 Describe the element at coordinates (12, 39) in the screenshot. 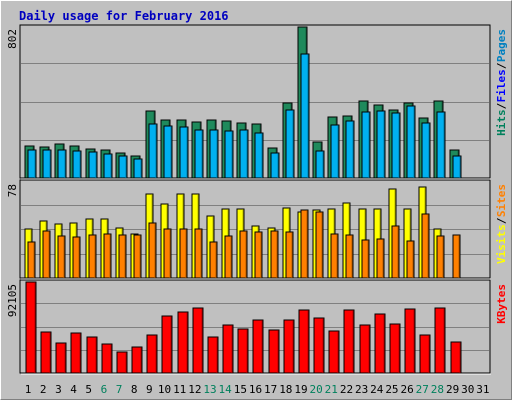

I see `y-max-label-1: 802` at that location.